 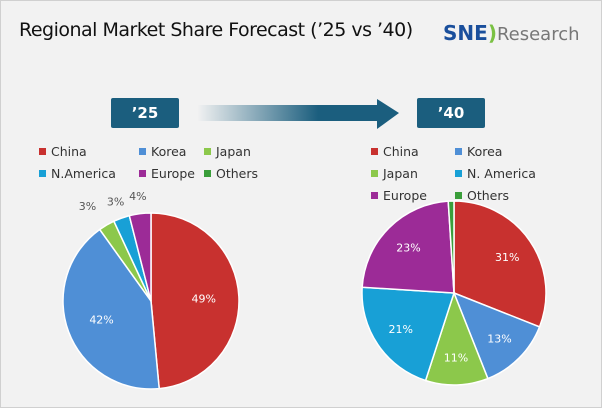 What do you see at coordinates (101, 319) in the screenshot?
I see `data-label: 42%` at bounding box center [101, 319].